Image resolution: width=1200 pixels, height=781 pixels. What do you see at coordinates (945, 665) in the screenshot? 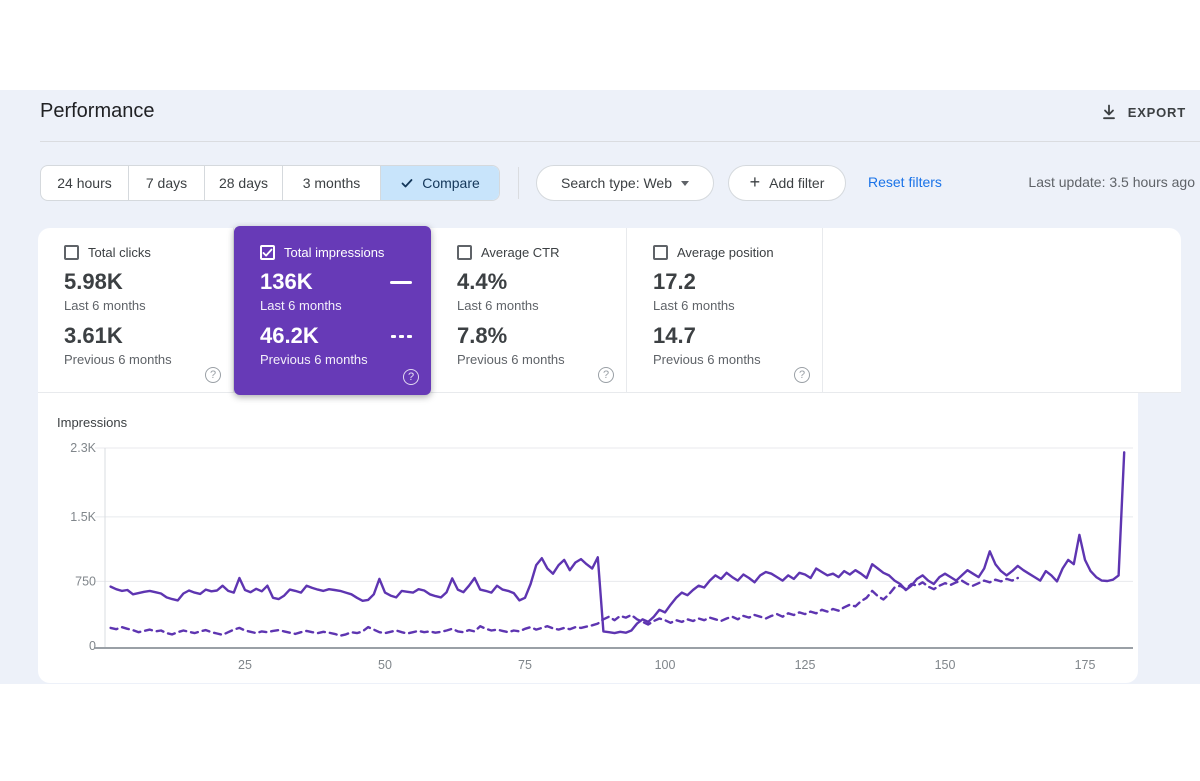
I see `x-axis-tick: 150` at bounding box center [945, 665].